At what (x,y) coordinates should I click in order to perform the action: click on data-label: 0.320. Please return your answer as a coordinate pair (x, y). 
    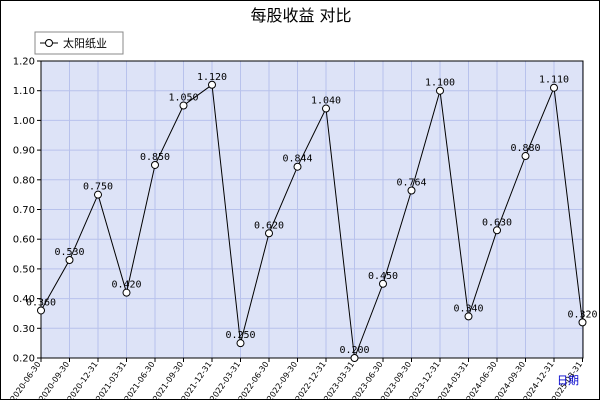
    Looking at the image, I should click on (582, 314).